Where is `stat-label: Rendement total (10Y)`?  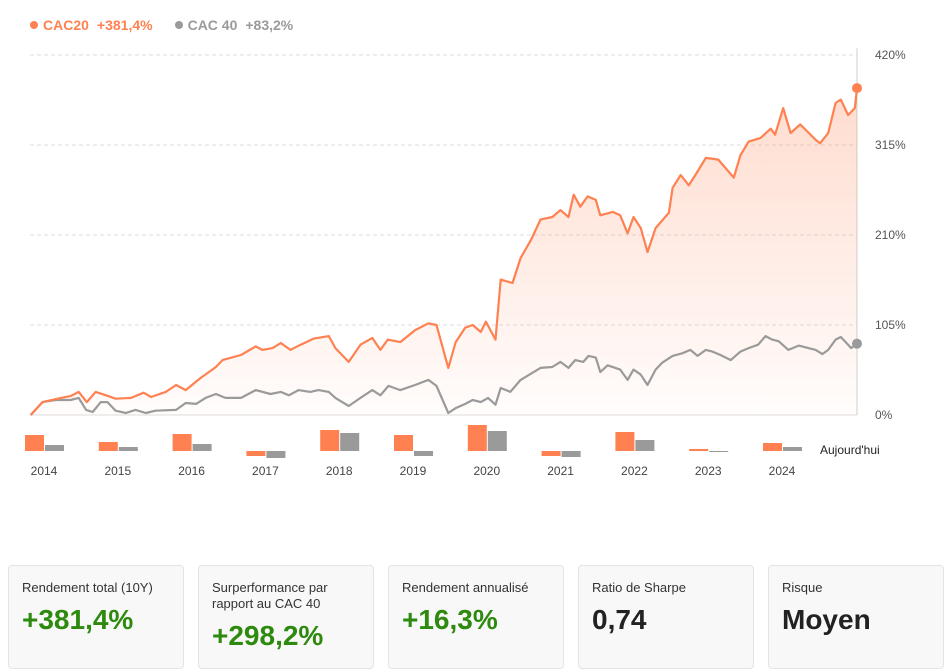
stat-label: Rendement total (10Y) is located at coordinates (87, 587).